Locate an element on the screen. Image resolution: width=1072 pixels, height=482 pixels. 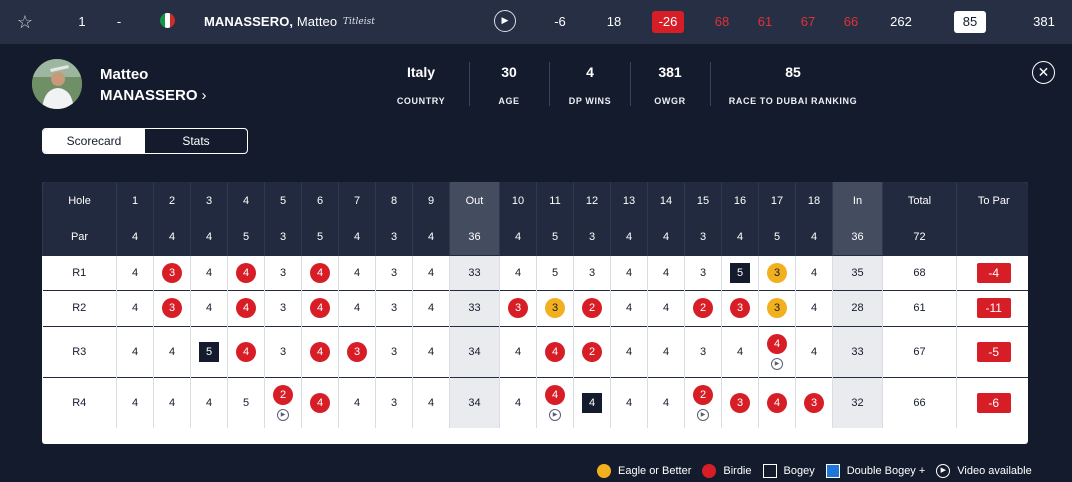
round-out: 34 is located at coordinates (474, 351).